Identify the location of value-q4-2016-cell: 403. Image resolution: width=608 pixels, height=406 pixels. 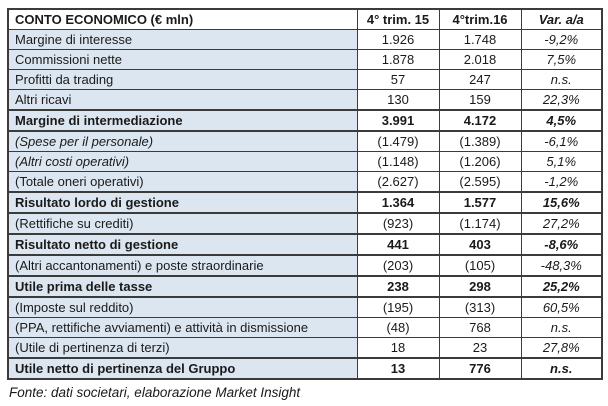
(480, 244).